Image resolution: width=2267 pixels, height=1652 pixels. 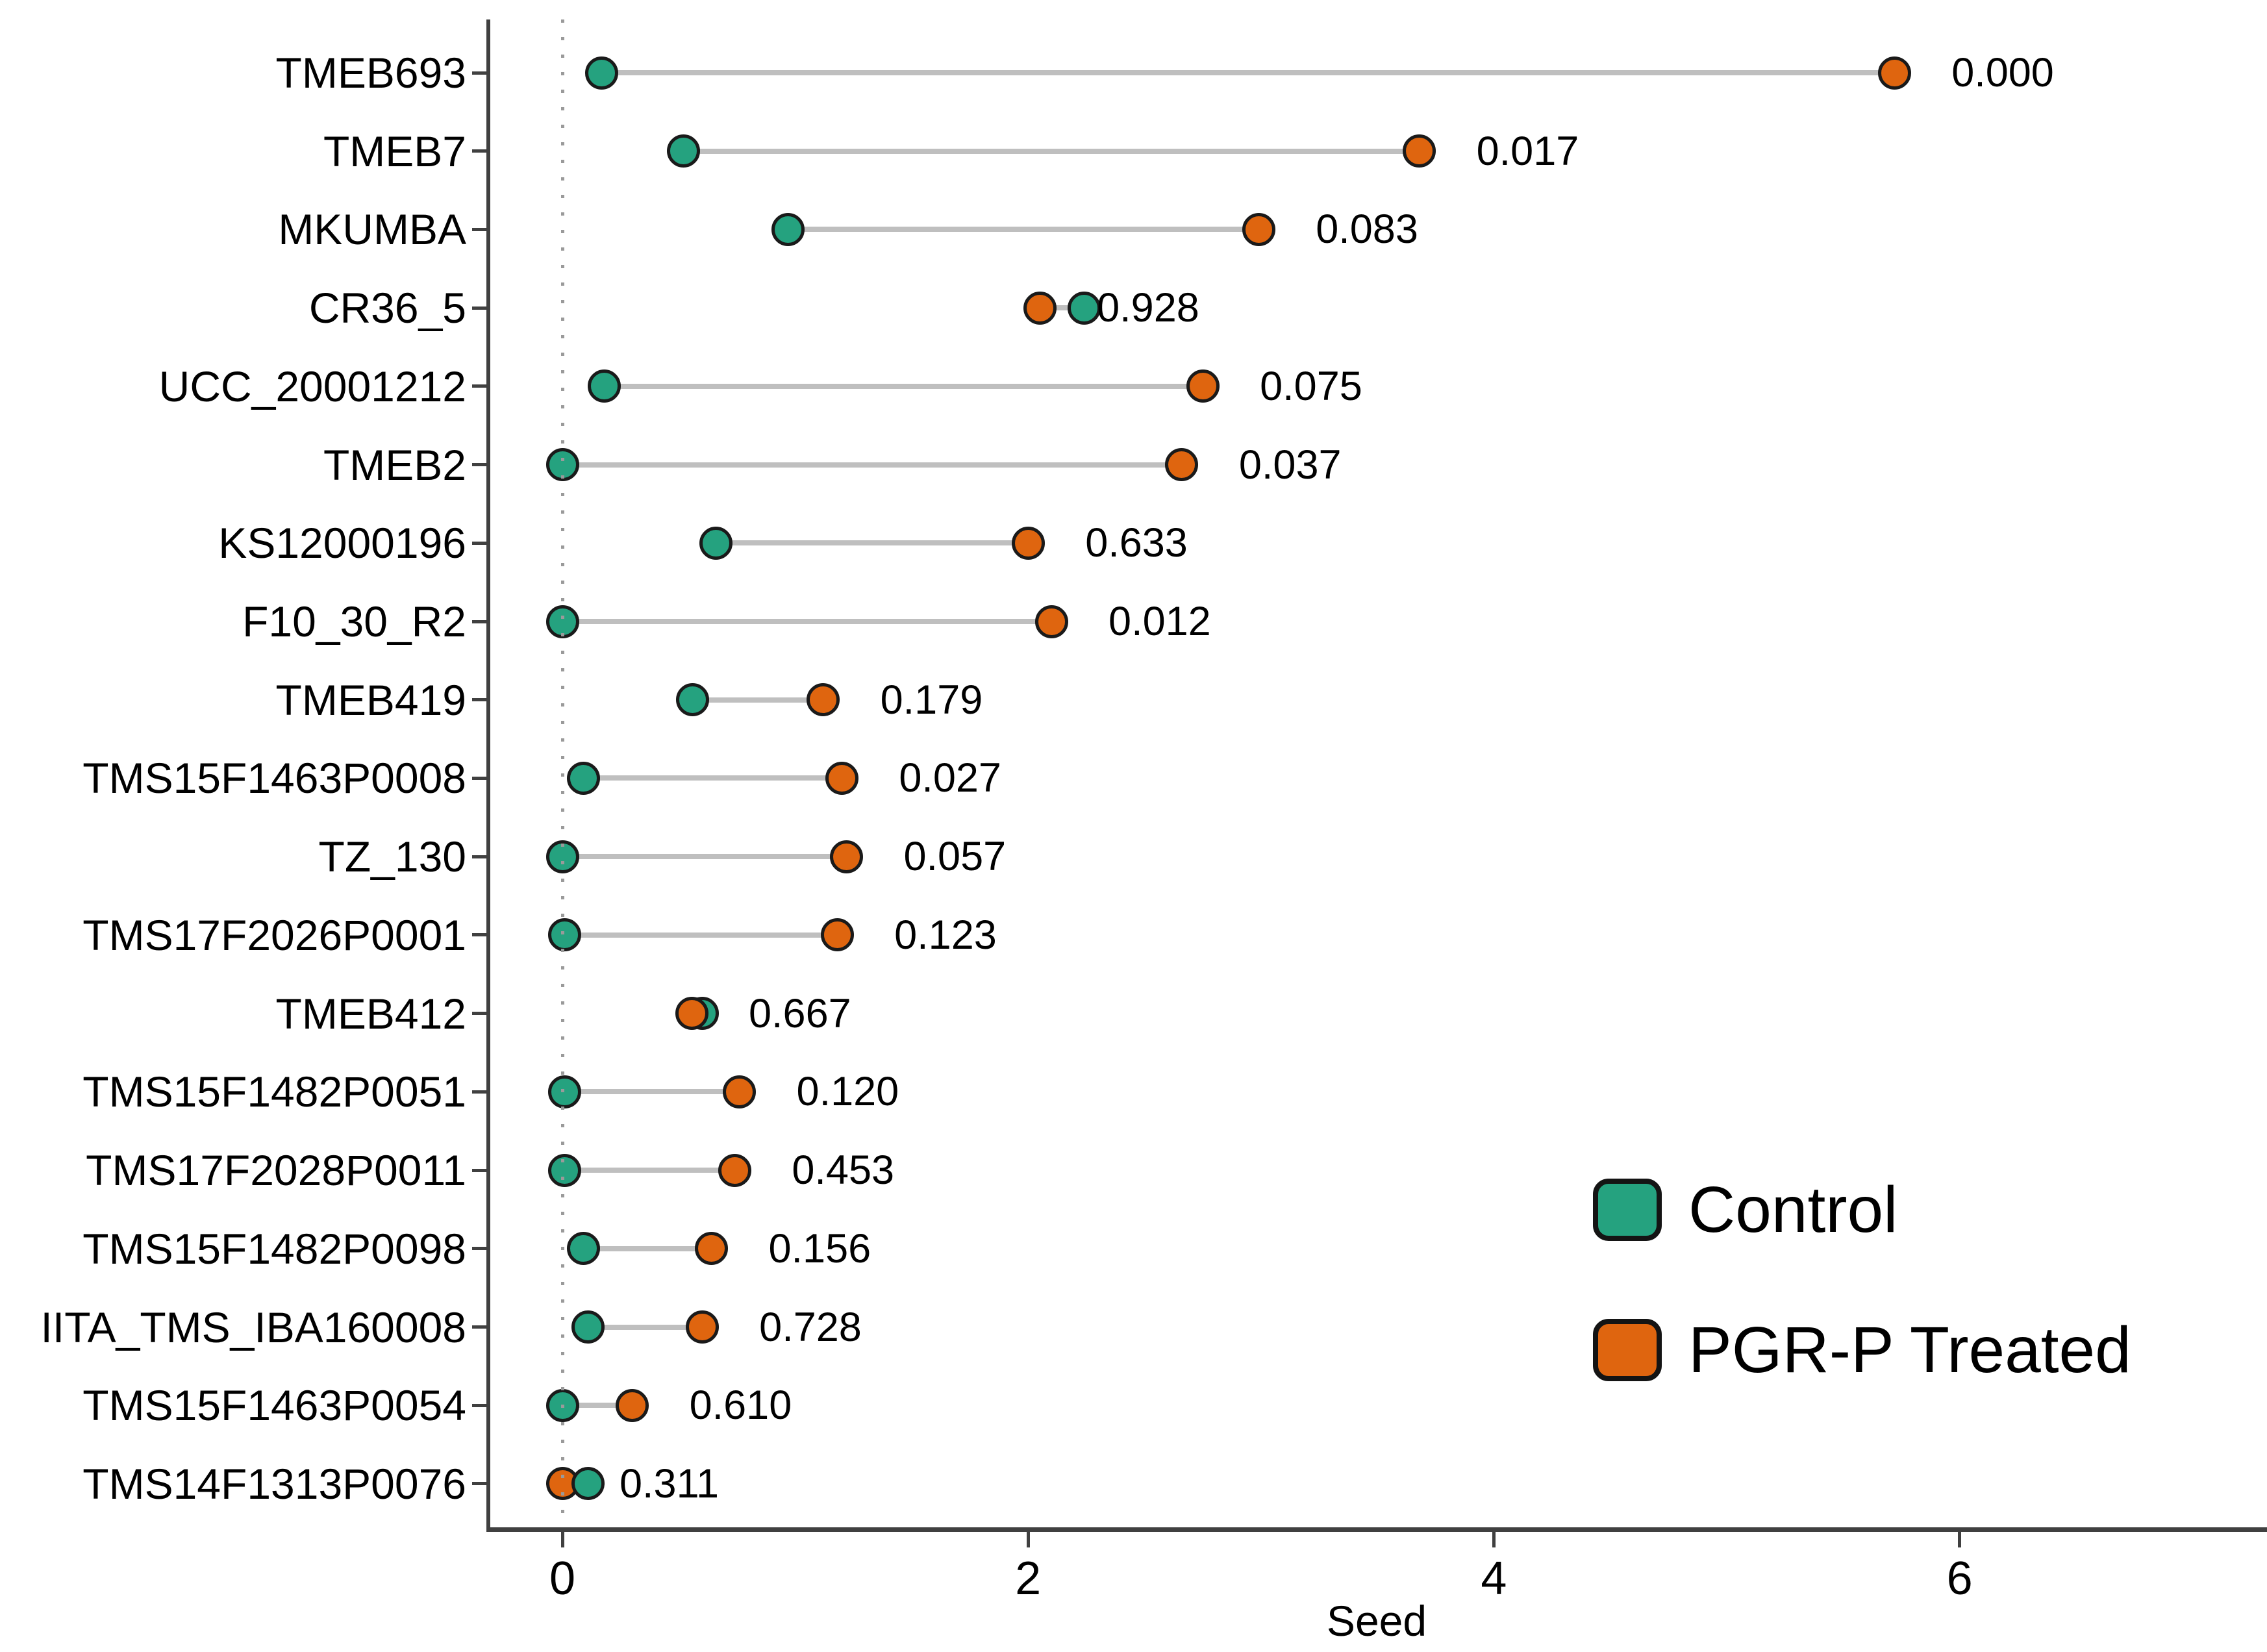 I want to click on legend-label-treated: PGR-P Treated, so click(x=1909, y=1350).